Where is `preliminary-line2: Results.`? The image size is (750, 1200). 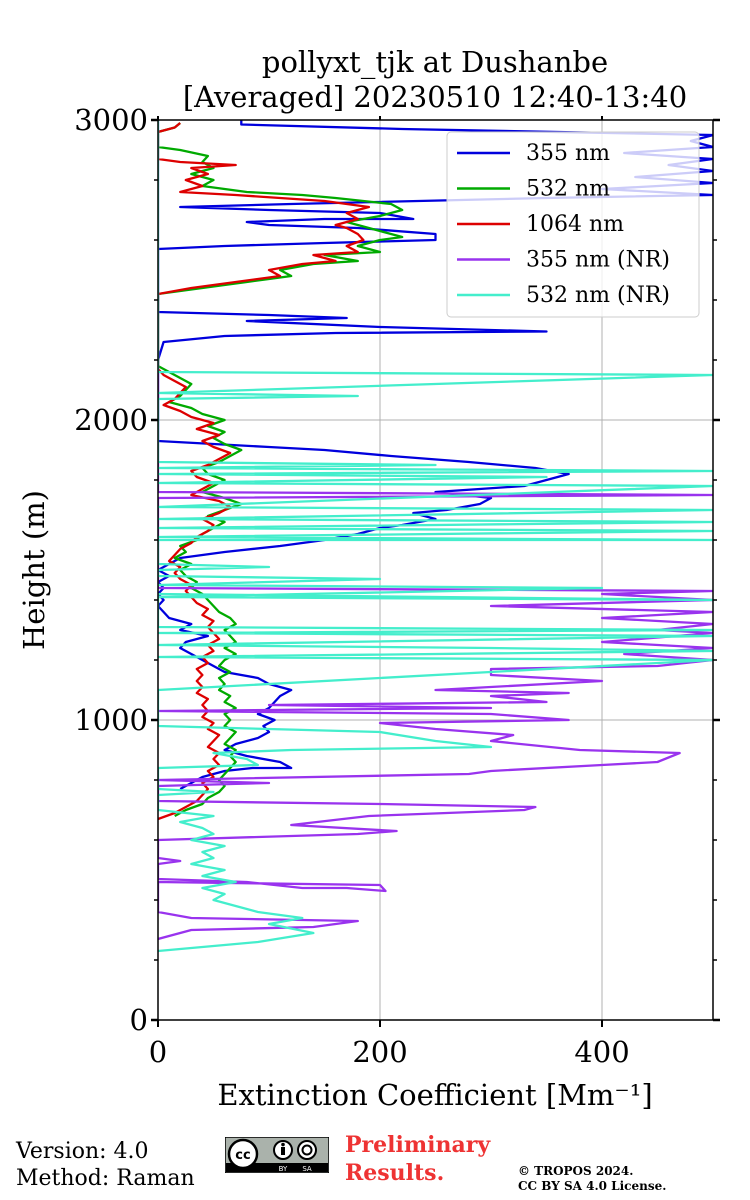 preliminary-line2: Results. is located at coordinates (395, 1173).